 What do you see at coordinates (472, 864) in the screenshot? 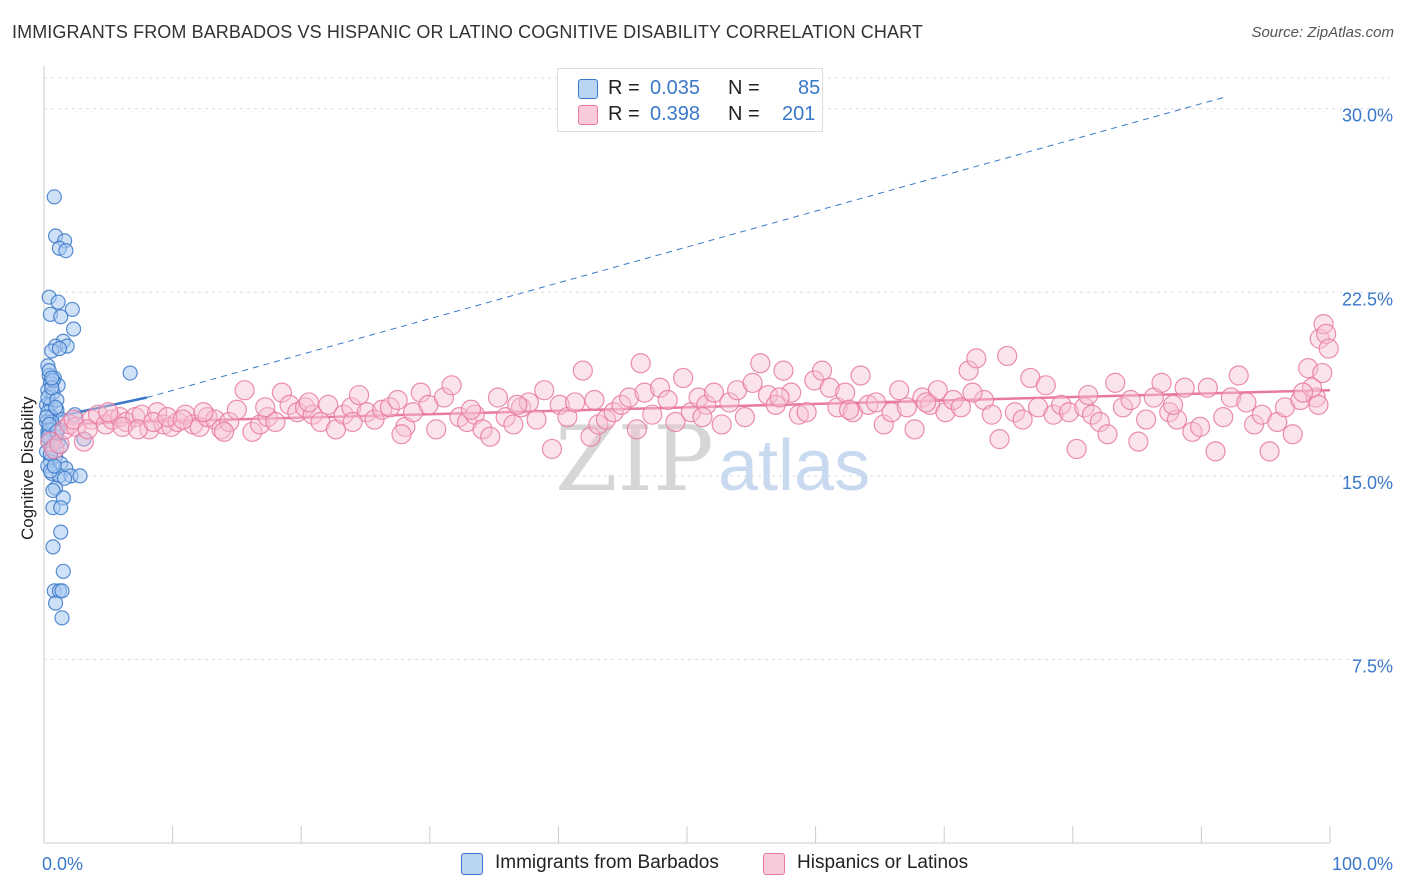
I see `bottom-legend-swatch-blue` at bounding box center [472, 864].